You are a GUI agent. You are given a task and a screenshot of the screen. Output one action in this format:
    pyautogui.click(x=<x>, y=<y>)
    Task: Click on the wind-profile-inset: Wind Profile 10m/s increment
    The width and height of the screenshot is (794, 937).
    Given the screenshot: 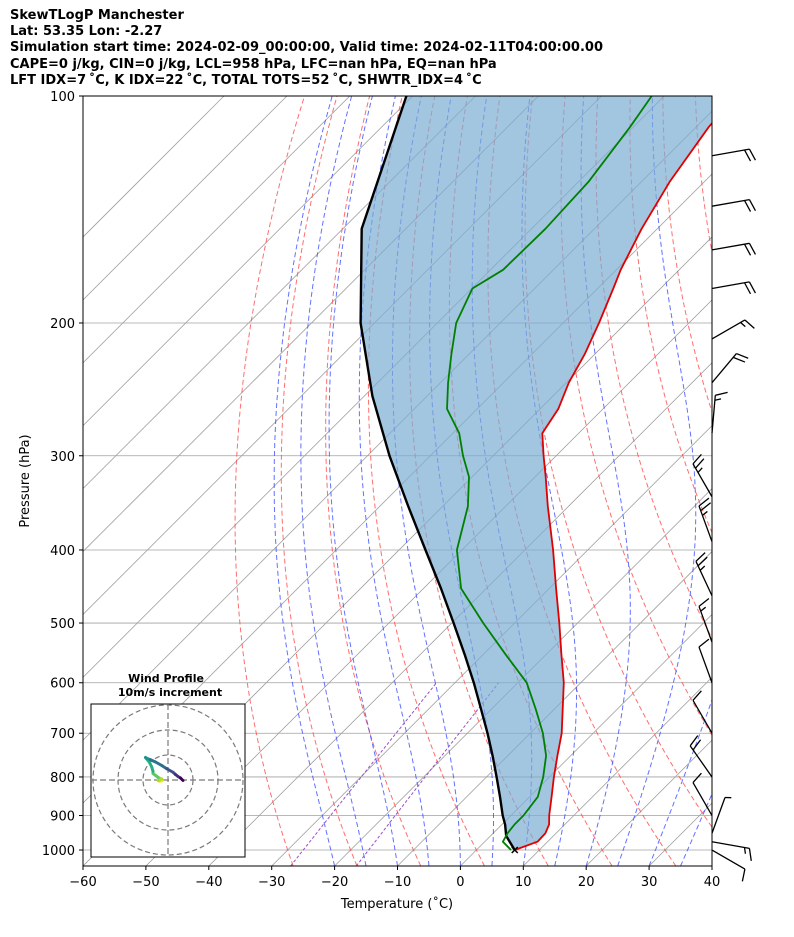 What is the action you would take?
    pyautogui.click(x=168, y=765)
    